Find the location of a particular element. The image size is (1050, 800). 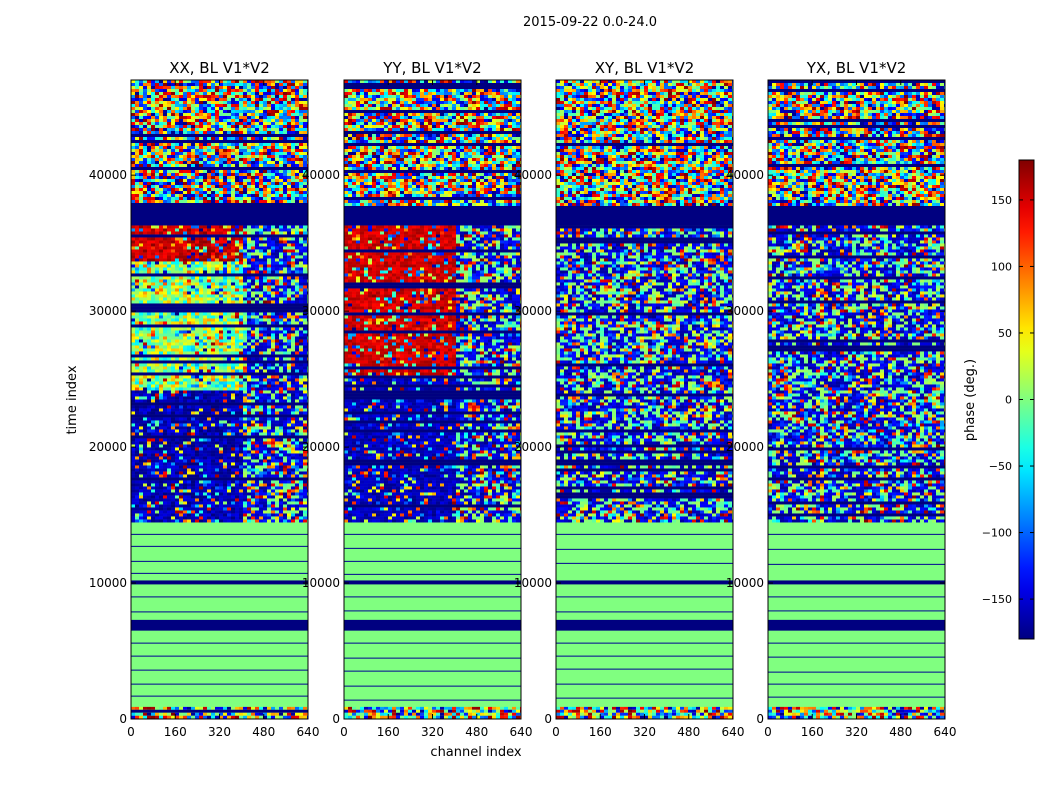

panel-title: XX, BL V1*V2 is located at coordinates (219, 68).